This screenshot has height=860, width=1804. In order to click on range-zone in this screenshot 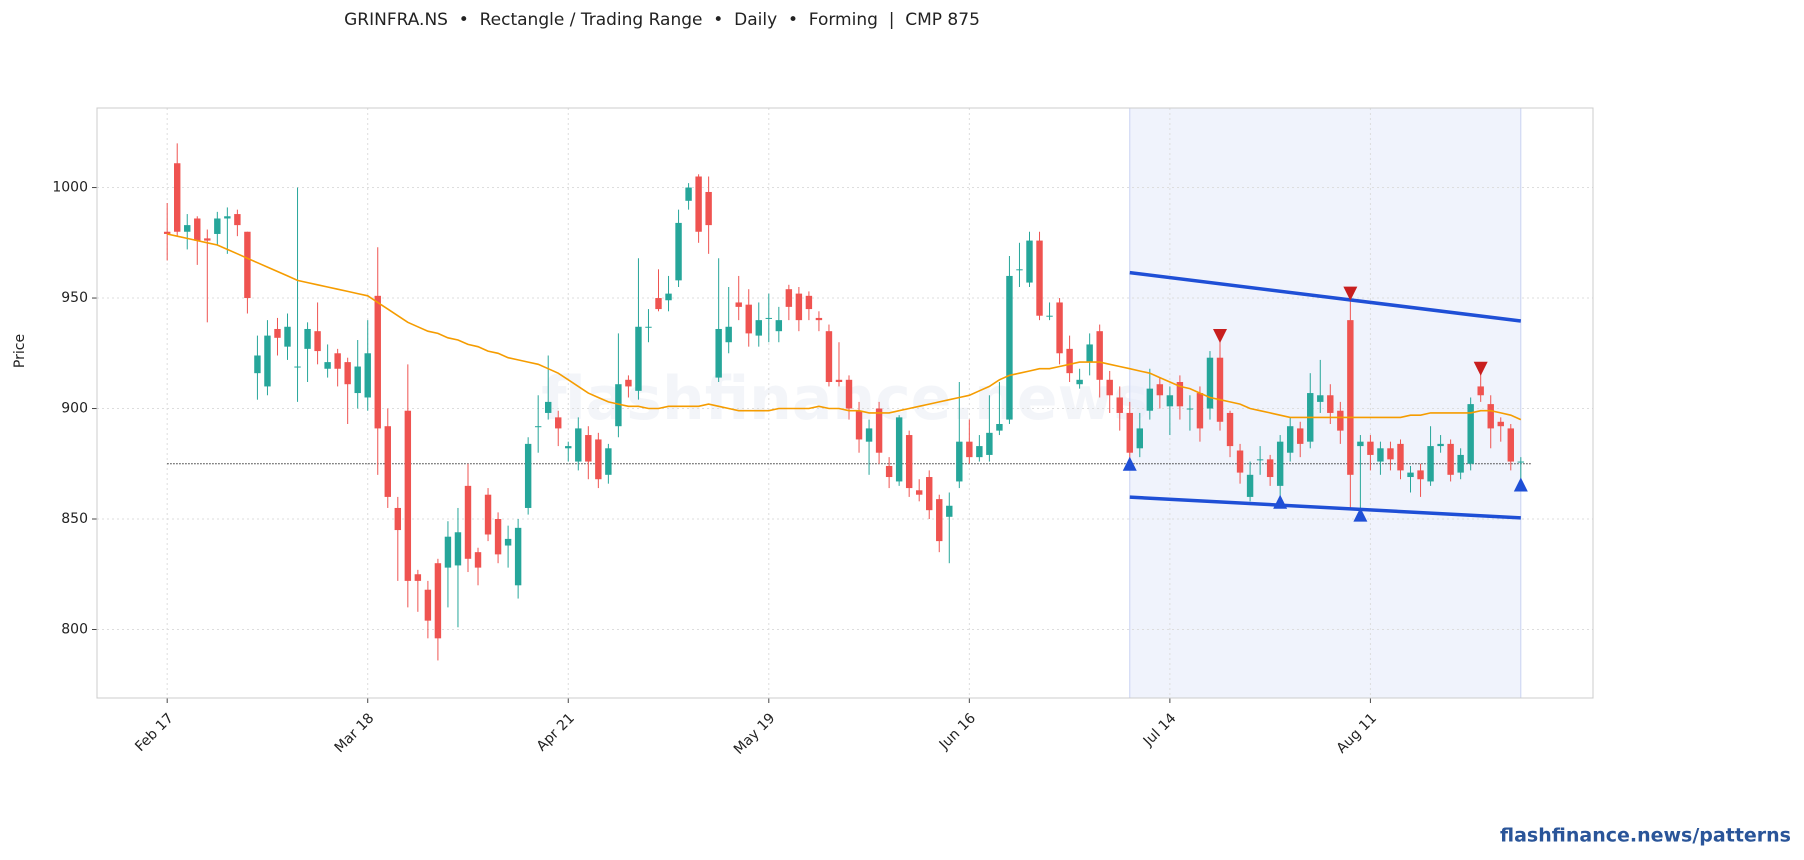, I will do `click(1325, 403)`.